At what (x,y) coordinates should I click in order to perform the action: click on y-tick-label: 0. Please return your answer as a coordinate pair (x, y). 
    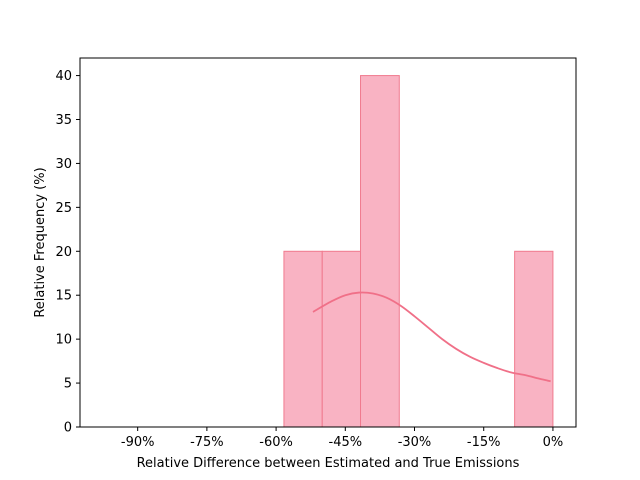
    Looking at the image, I should click on (68, 428).